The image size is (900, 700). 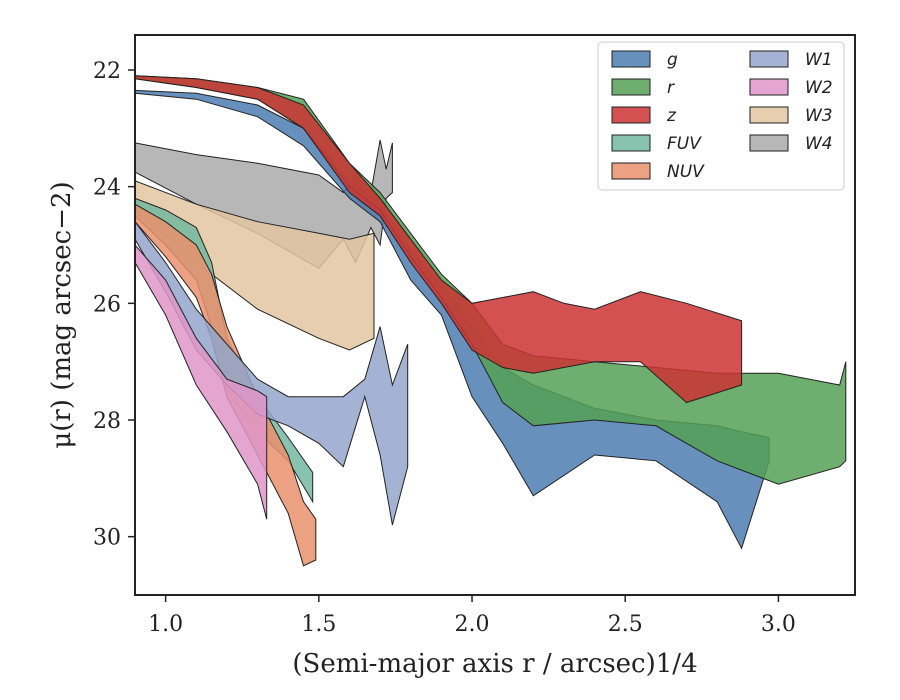 What do you see at coordinates (721, 116) in the screenshot?
I see `legend: grz FUV NUV W1 W2 W3 W4` at bounding box center [721, 116].